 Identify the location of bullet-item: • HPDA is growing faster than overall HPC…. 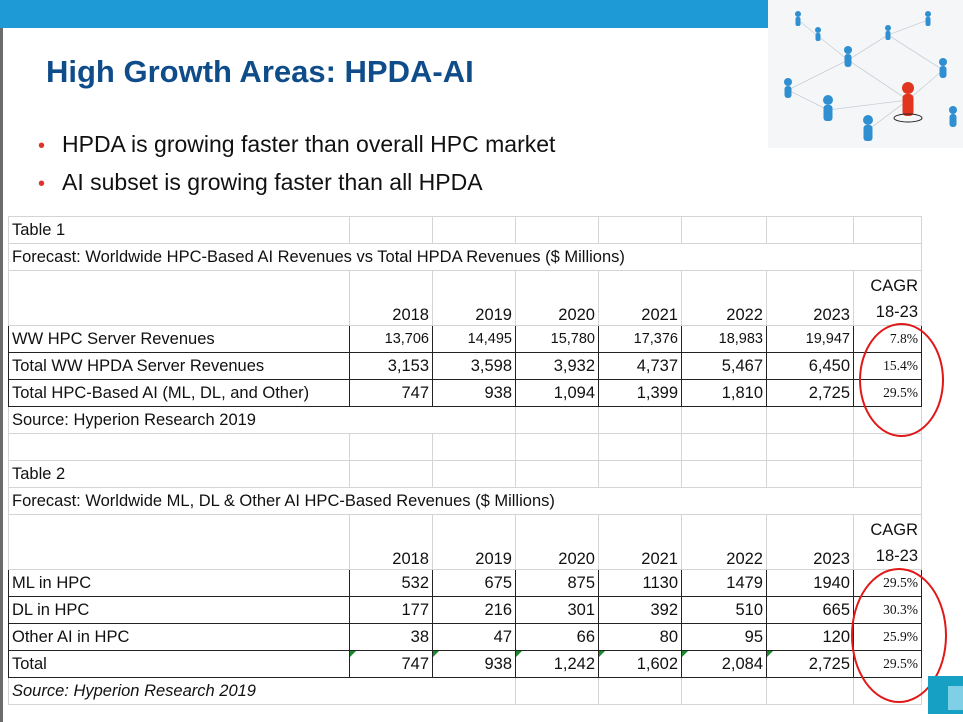
(296, 147).